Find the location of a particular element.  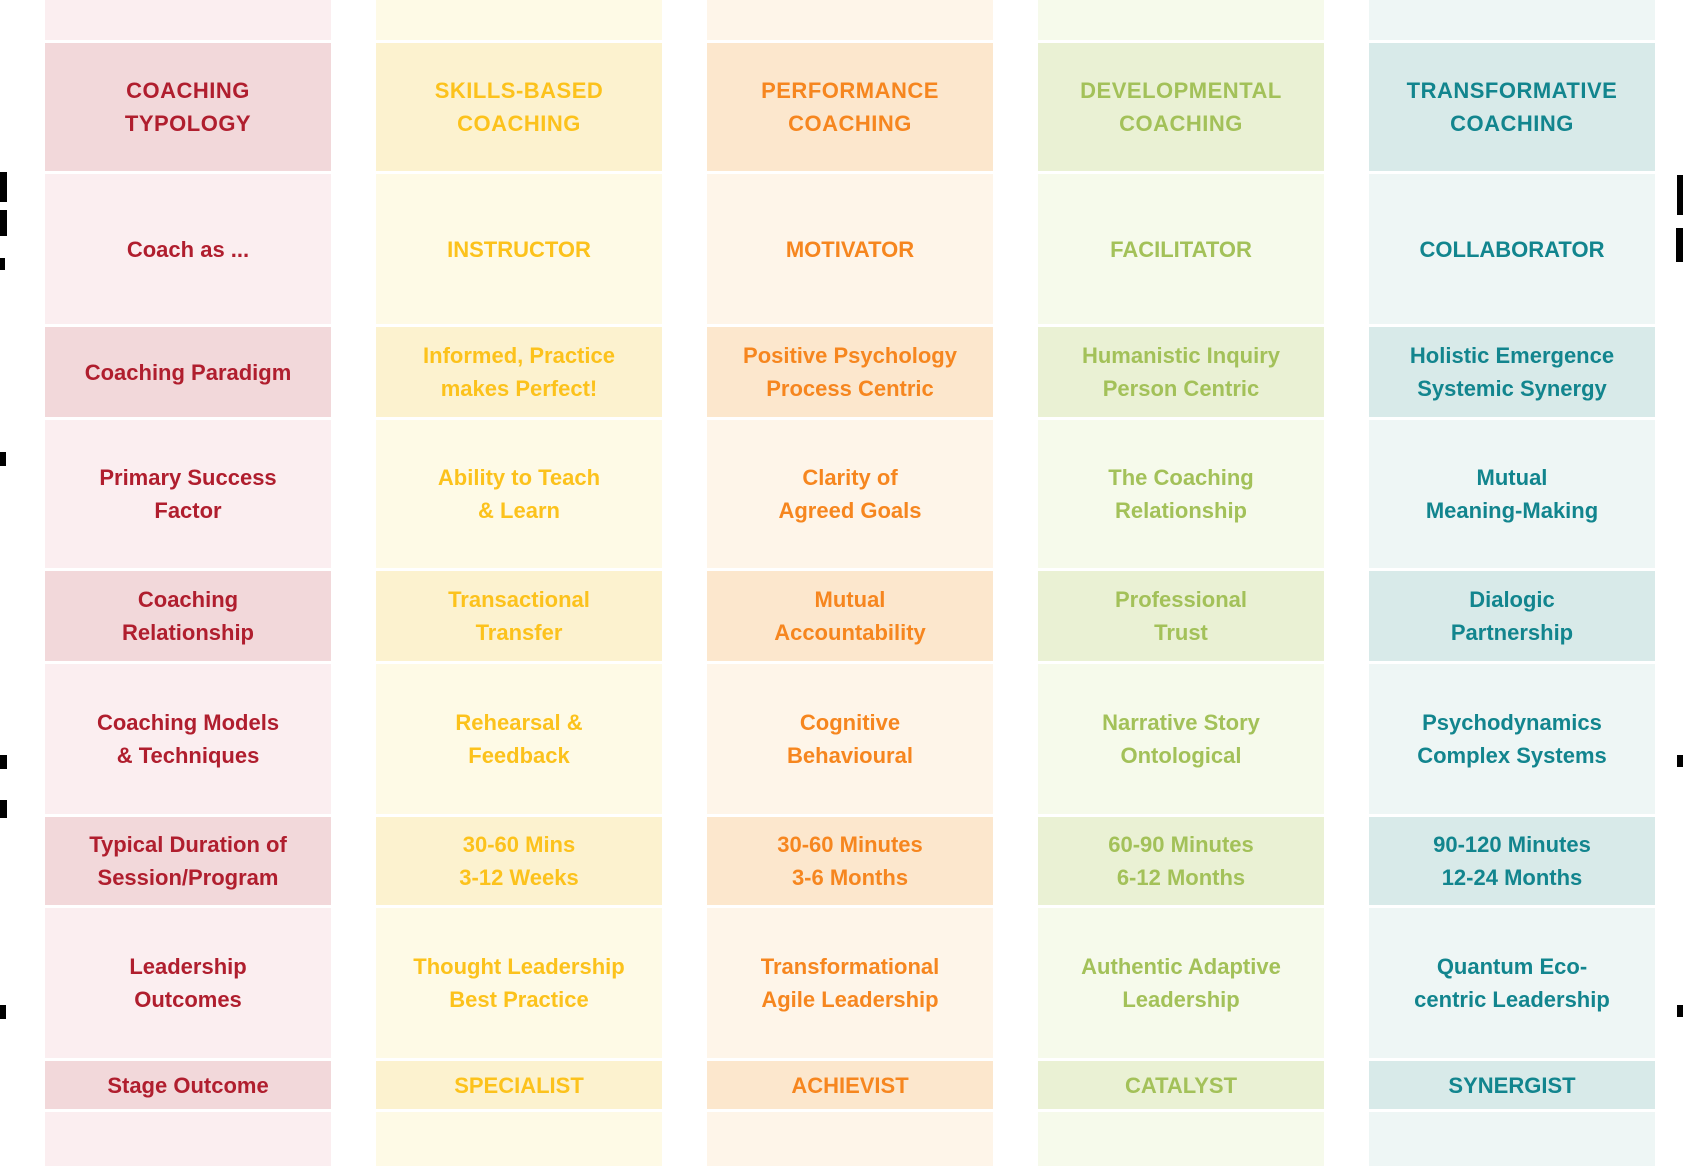

col-header-transformative-coaching: TRANSFORMATIVE COACHING is located at coordinates (1512, 107).